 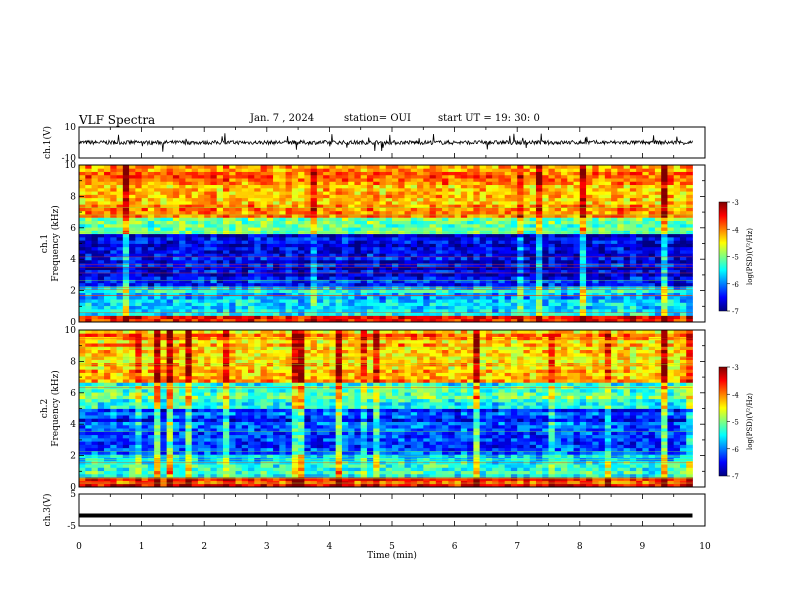 I want to click on x-tick-label: 10, so click(x=705, y=547).